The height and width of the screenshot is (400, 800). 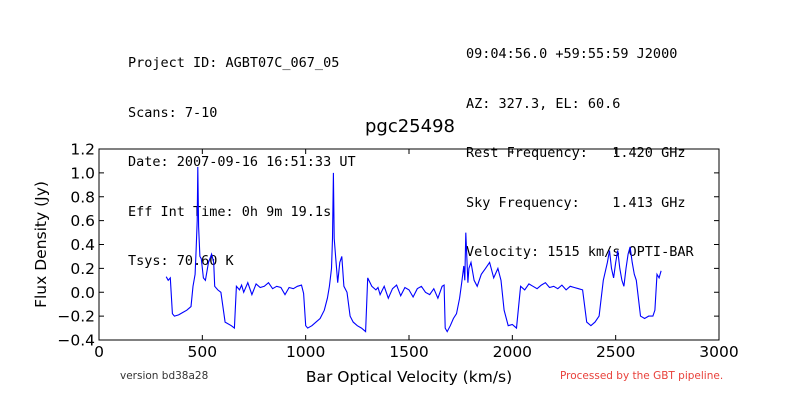 What do you see at coordinates (99, 352) in the screenshot?
I see `x-tick-label-0: 0` at bounding box center [99, 352].